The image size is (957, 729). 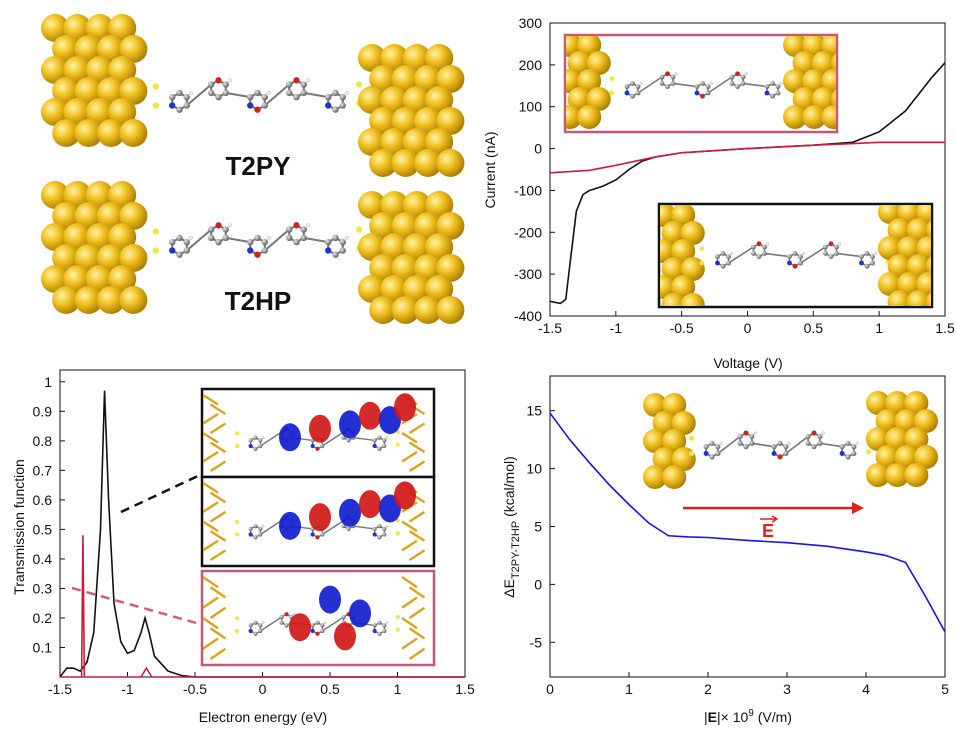 What do you see at coordinates (858, 508) in the screenshot?
I see `field-arrow-head` at bounding box center [858, 508].